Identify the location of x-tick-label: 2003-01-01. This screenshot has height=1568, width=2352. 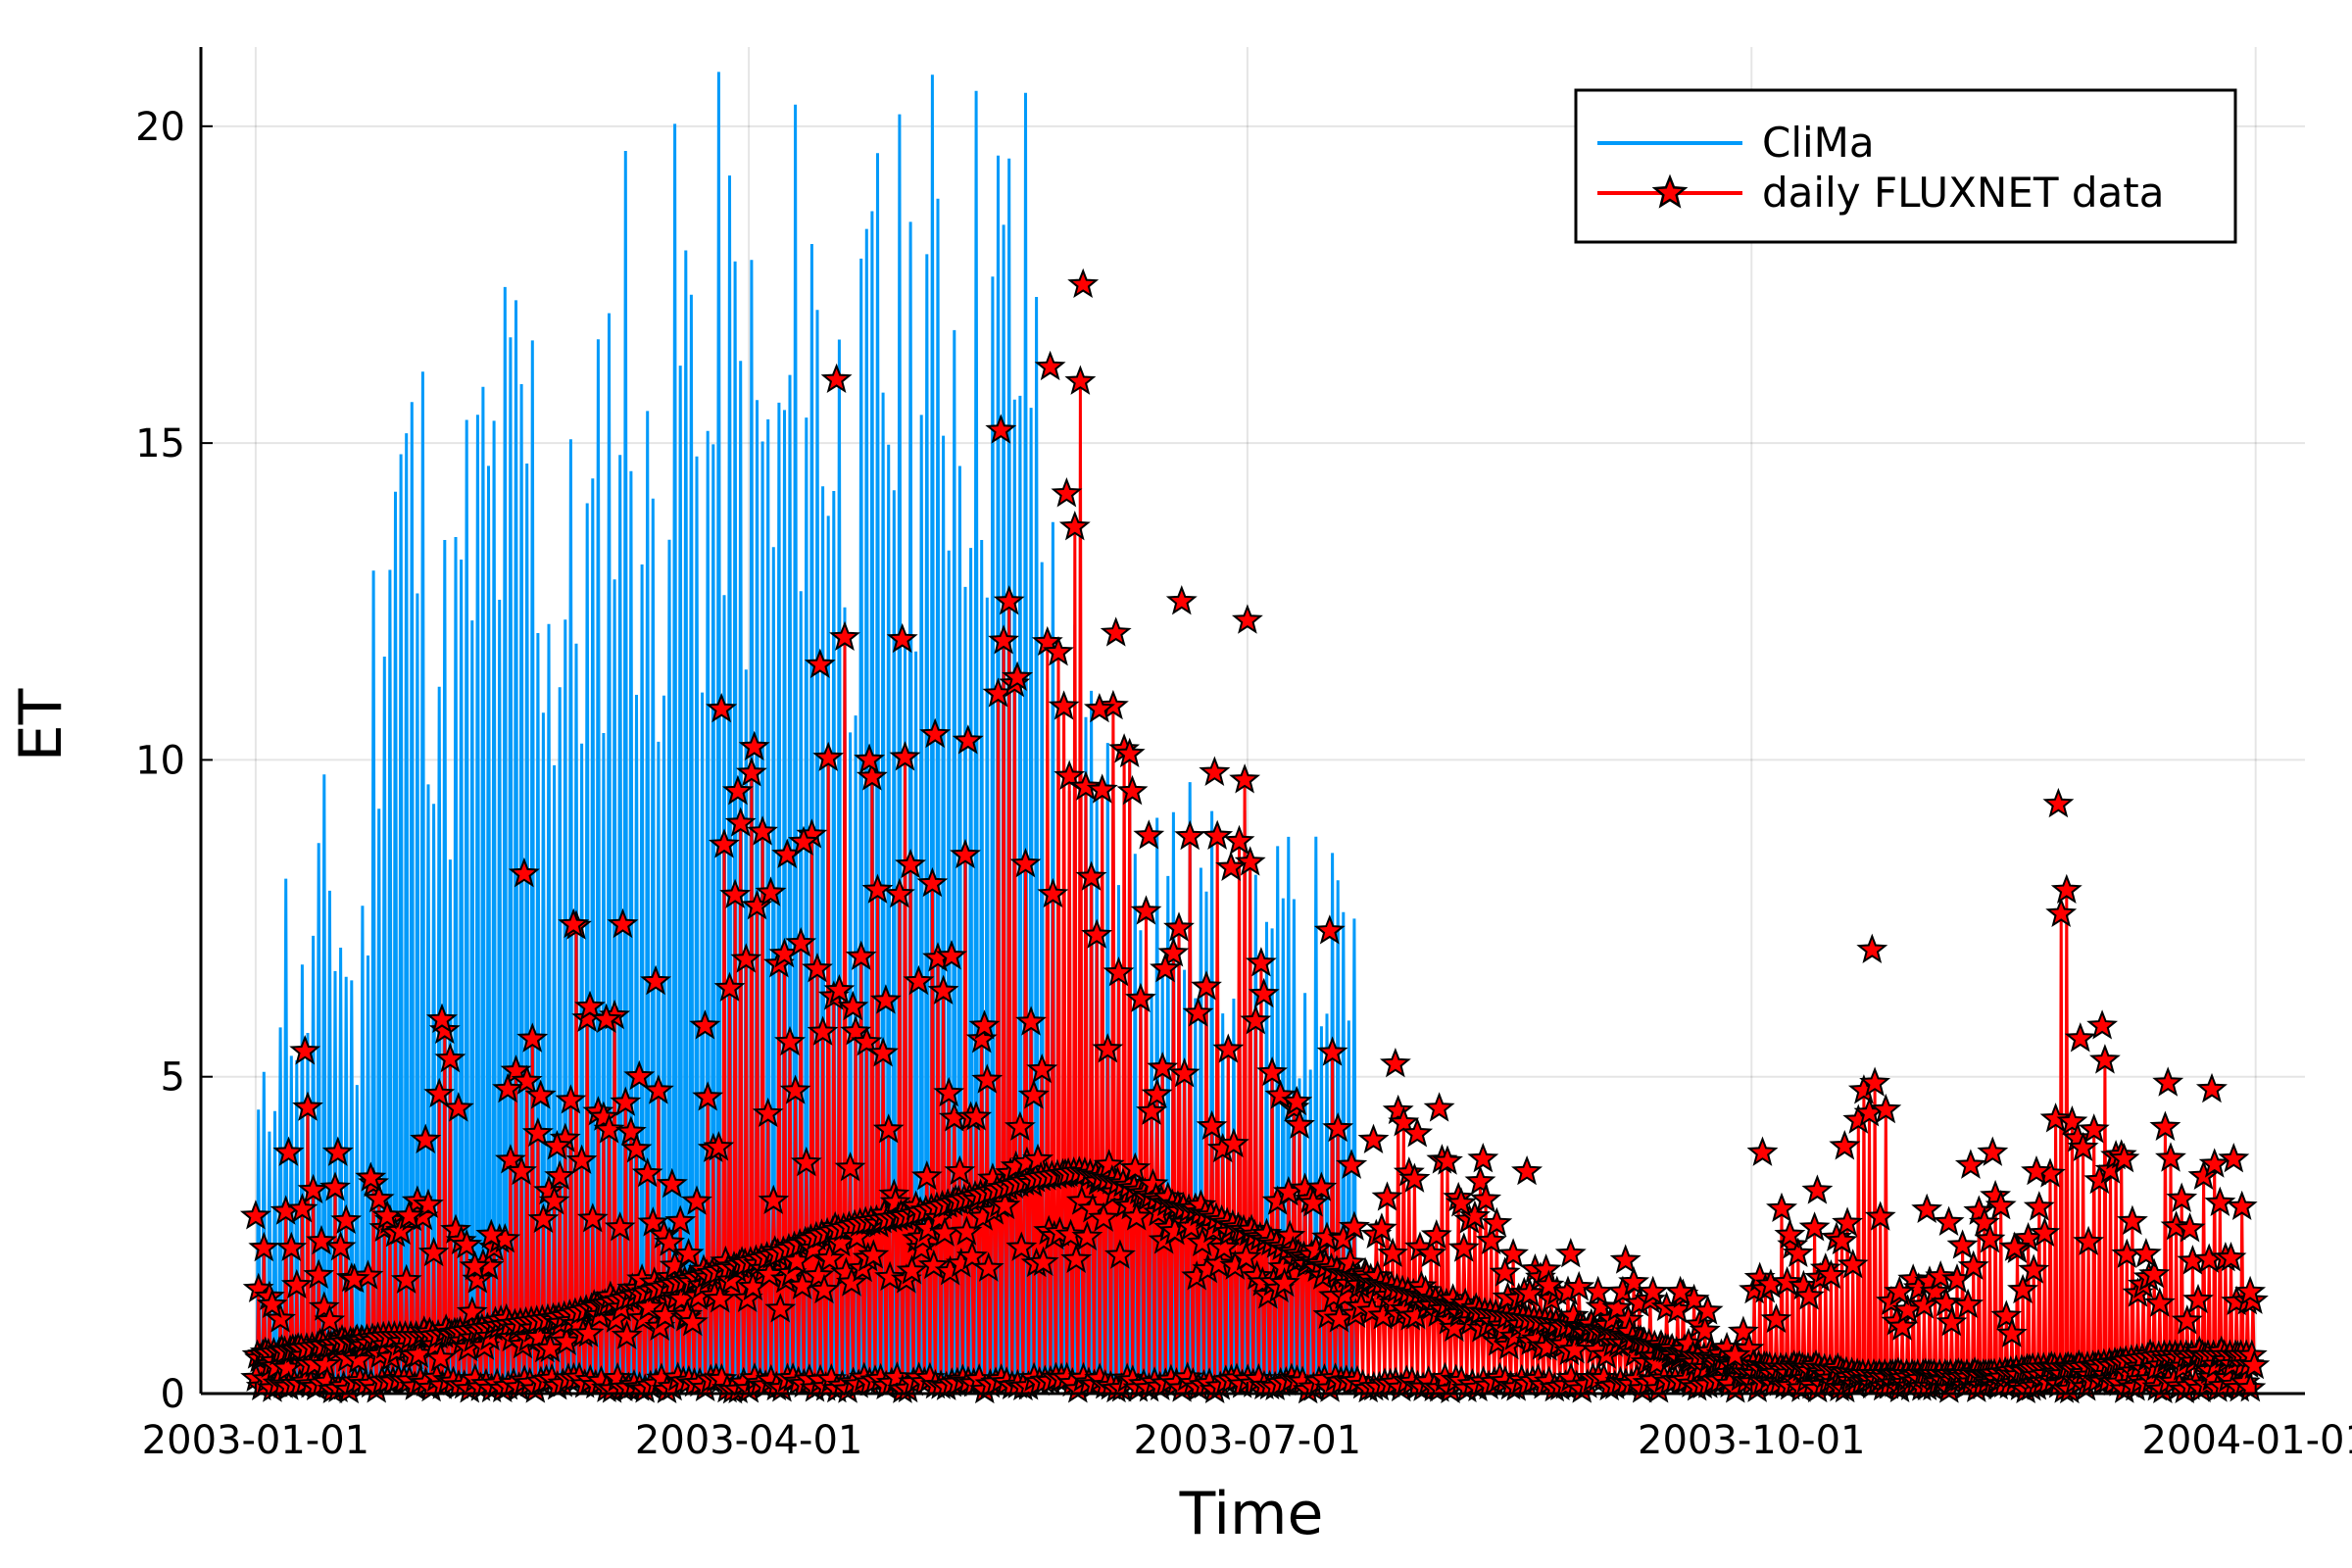
(255, 1440).